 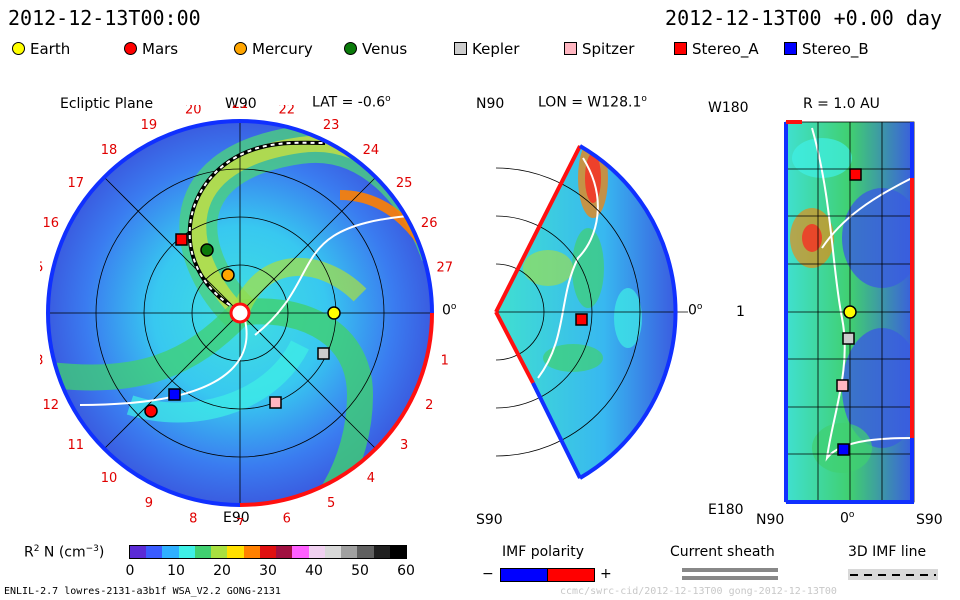 What do you see at coordinates (726, 510) in the screenshot?
I see `radial-bottom-left-label: E180` at bounding box center [726, 510].